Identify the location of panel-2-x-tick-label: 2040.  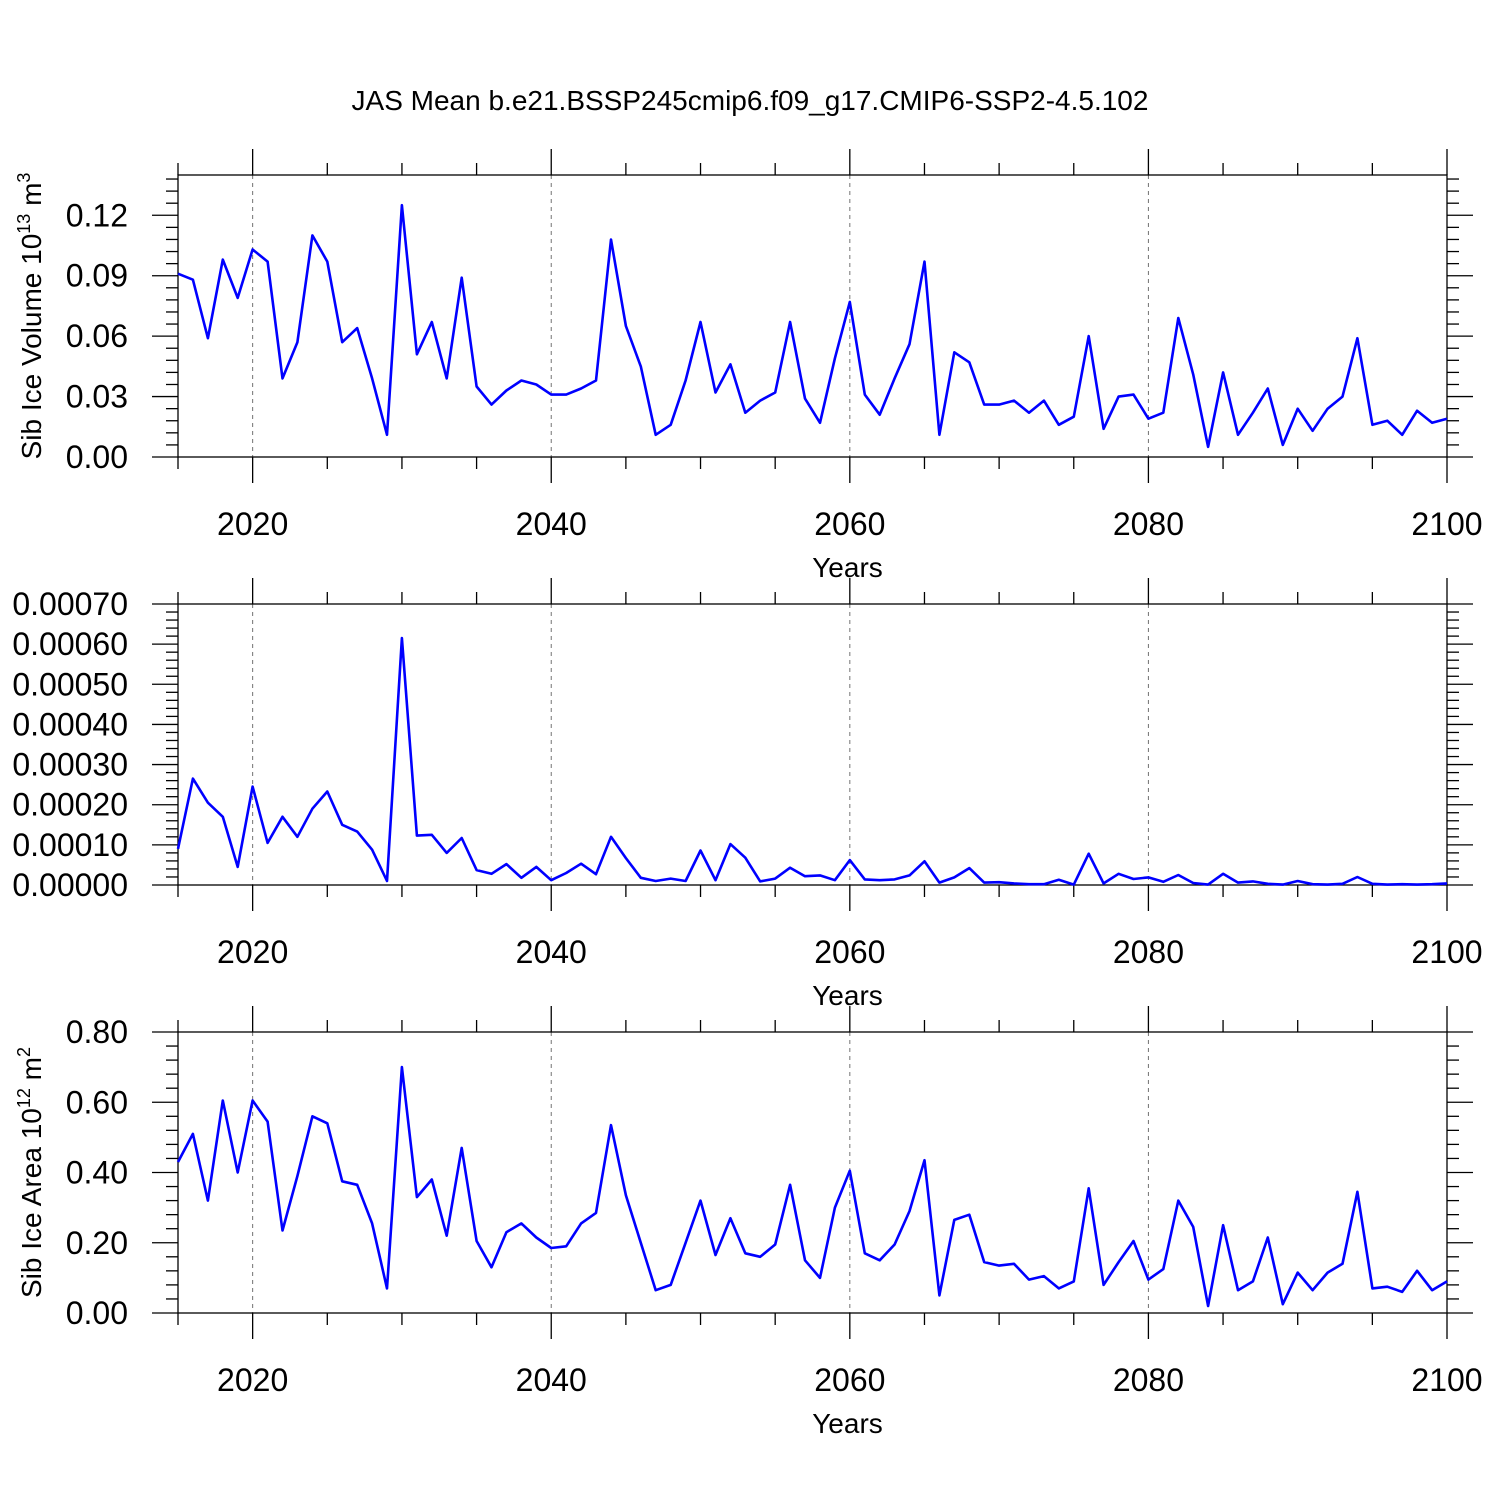
(551, 952).